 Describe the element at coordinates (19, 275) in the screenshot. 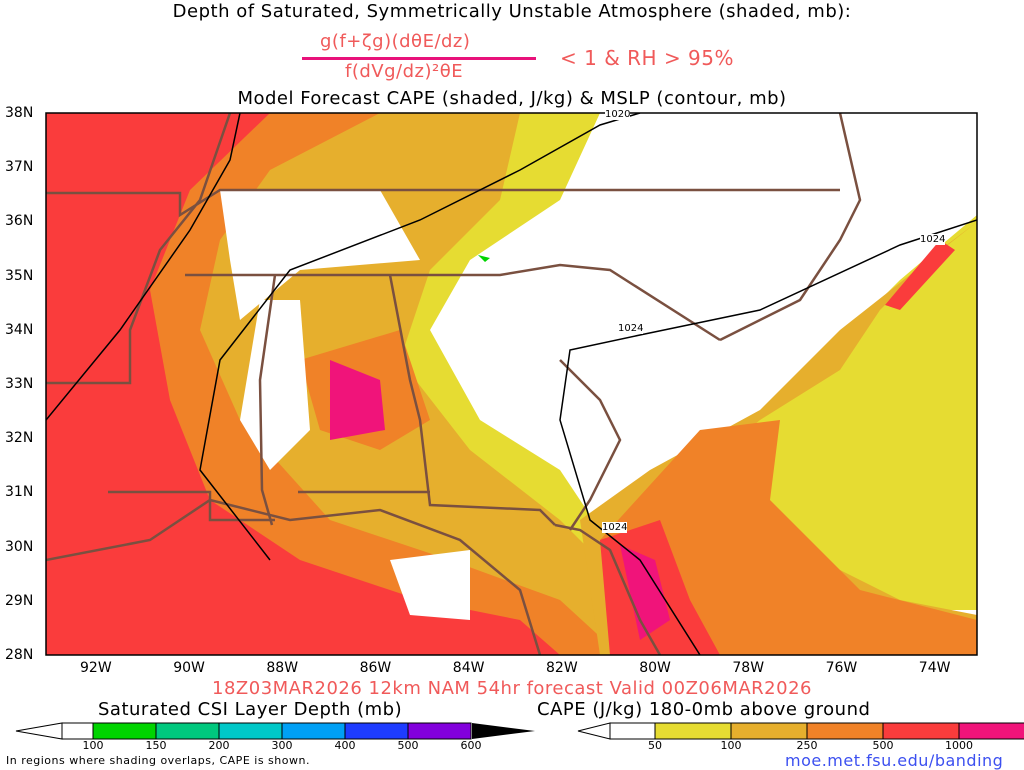

I see `lat-label: 35N` at that location.